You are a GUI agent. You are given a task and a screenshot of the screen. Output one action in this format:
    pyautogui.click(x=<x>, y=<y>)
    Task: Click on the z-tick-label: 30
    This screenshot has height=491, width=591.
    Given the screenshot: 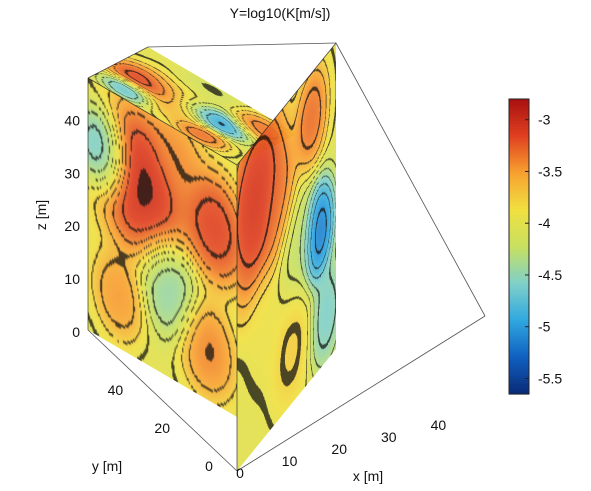 What is the action you would take?
    pyautogui.click(x=72, y=173)
    